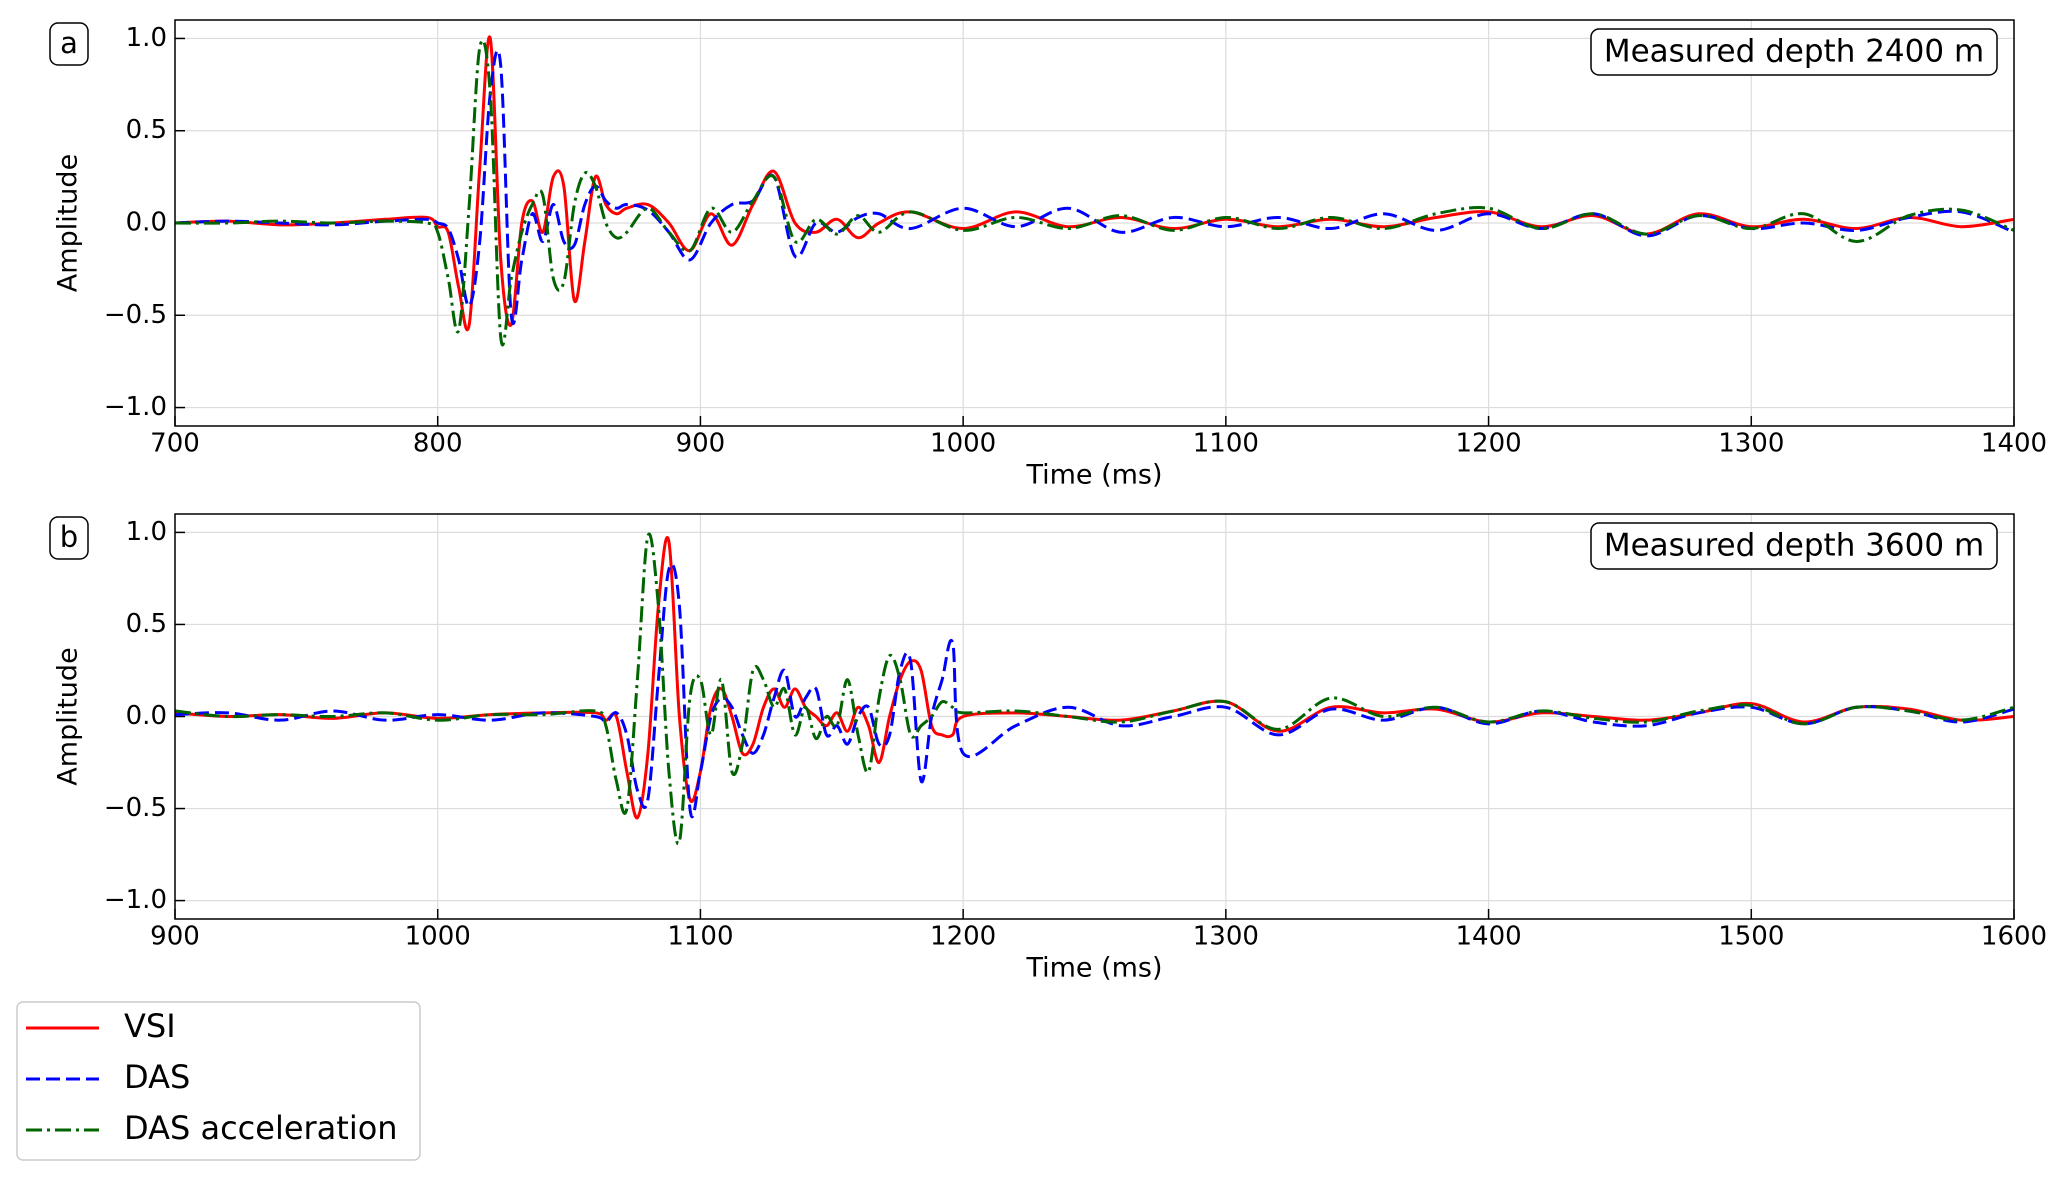  What do you see at coordinates (150, 1026) in the screenshot?
I see `legend-label: VSI` at bounding box center [150, 1026].